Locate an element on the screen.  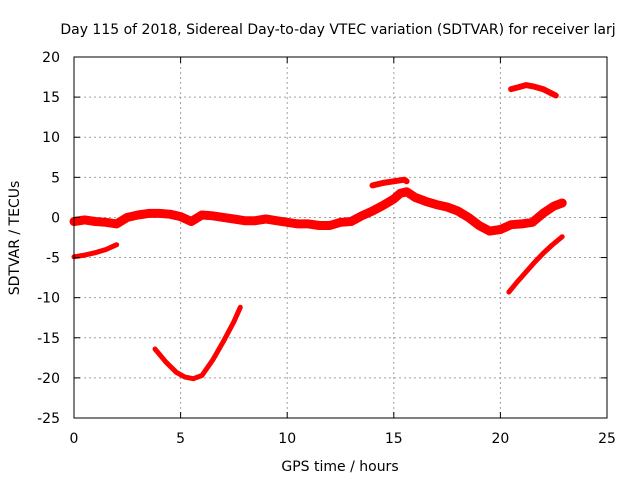
series-offset-early is located at coordinates (95, 251).